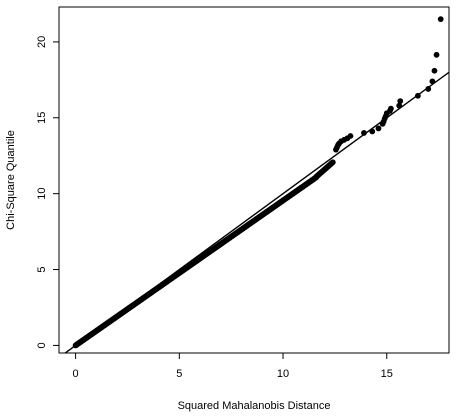  Describe the element at coordinates (42, 194) in the screenshot. I see `y-tick-label: 10` at that location.